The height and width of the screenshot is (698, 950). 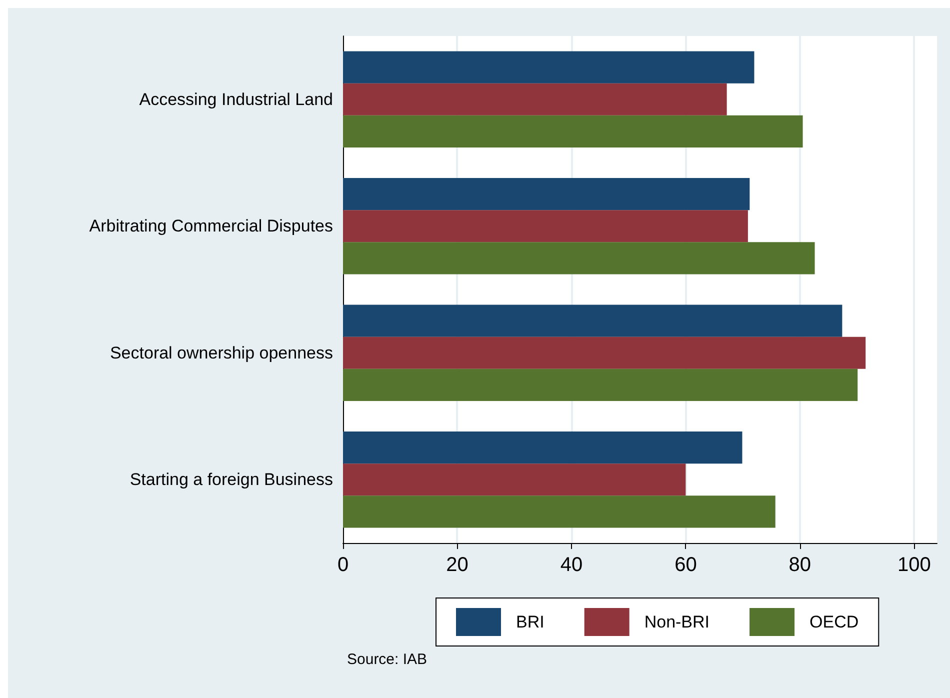 I want to click on source-note: Source: IAB, so click(x=387, y=659).